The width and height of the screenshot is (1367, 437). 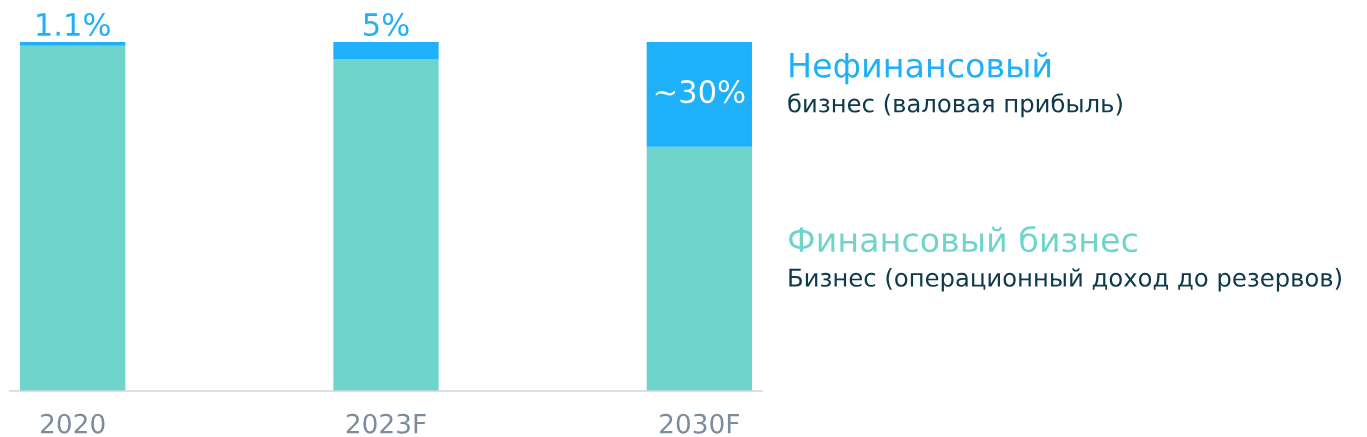 I want to click on series-label: Нефинансовый, so click(x=920, y=68).